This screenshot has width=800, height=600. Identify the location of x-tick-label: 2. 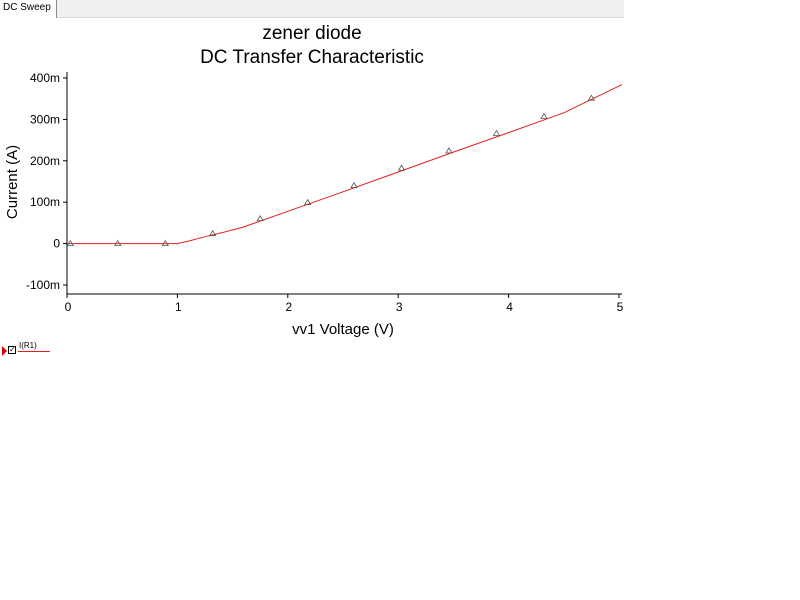
(288, 307).